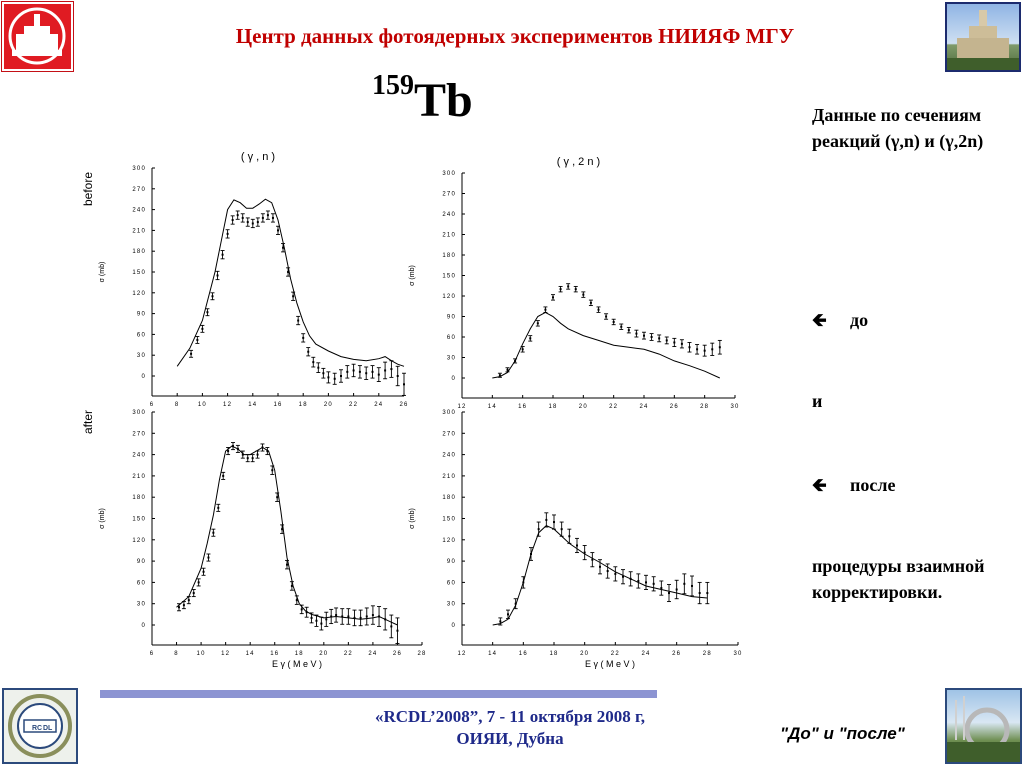 Image resolution: width=1024 pixels, height=768 pixels. I want to click on y-tick-label: 270, so click(449, 434).